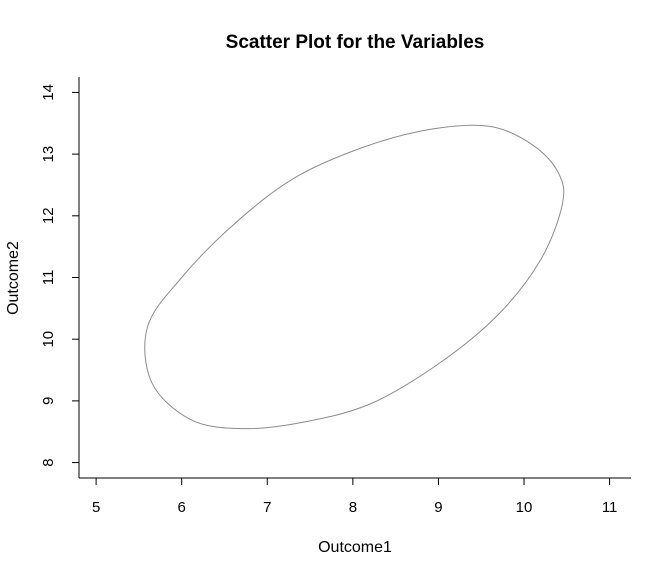 This screenshot has width=672, height=576. What do you see at coordinates (438, 507) in the screenshot?
I see `x-tick-label: 9` at bounding box center [438, 507].